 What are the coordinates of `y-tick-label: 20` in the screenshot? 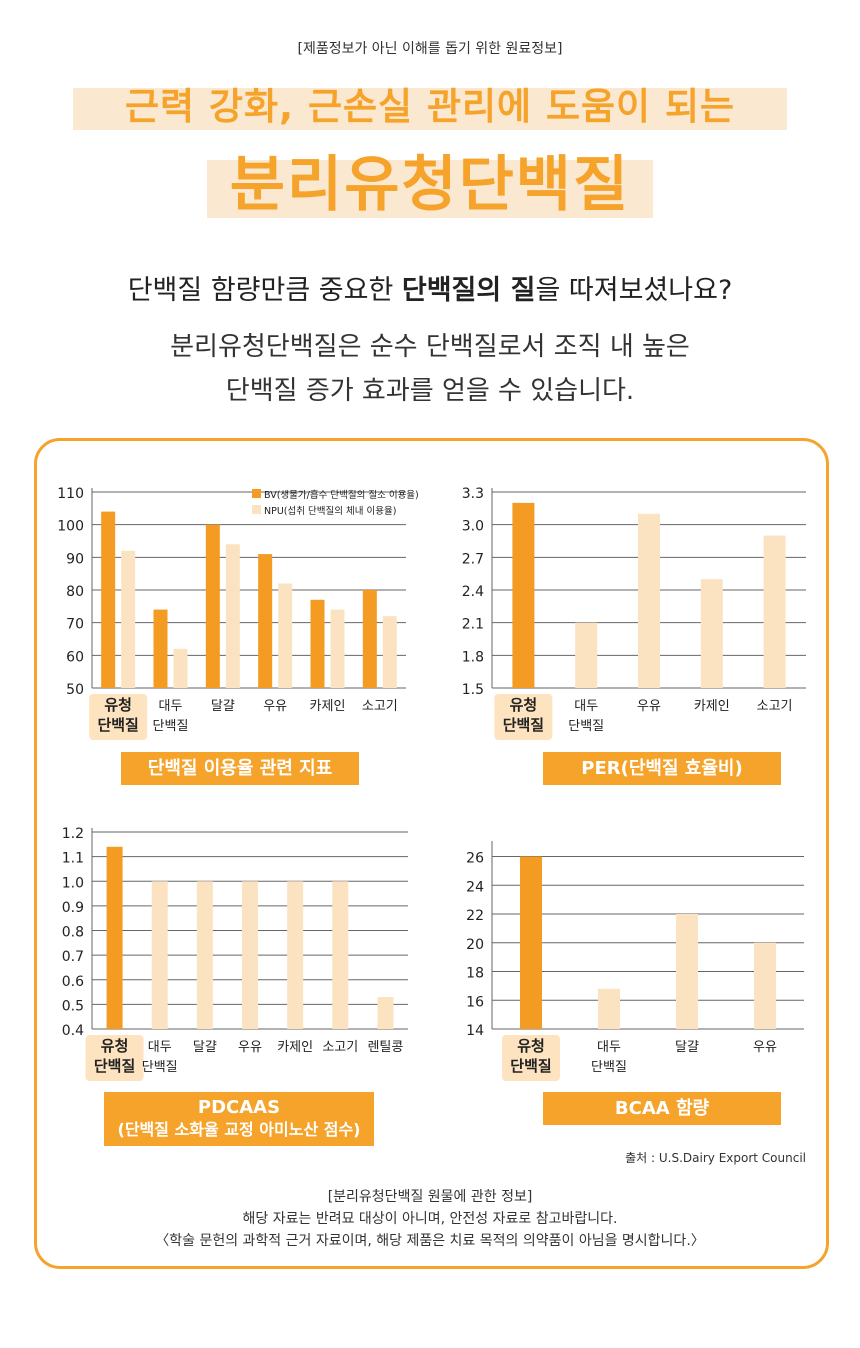 It's located at (475, 945).